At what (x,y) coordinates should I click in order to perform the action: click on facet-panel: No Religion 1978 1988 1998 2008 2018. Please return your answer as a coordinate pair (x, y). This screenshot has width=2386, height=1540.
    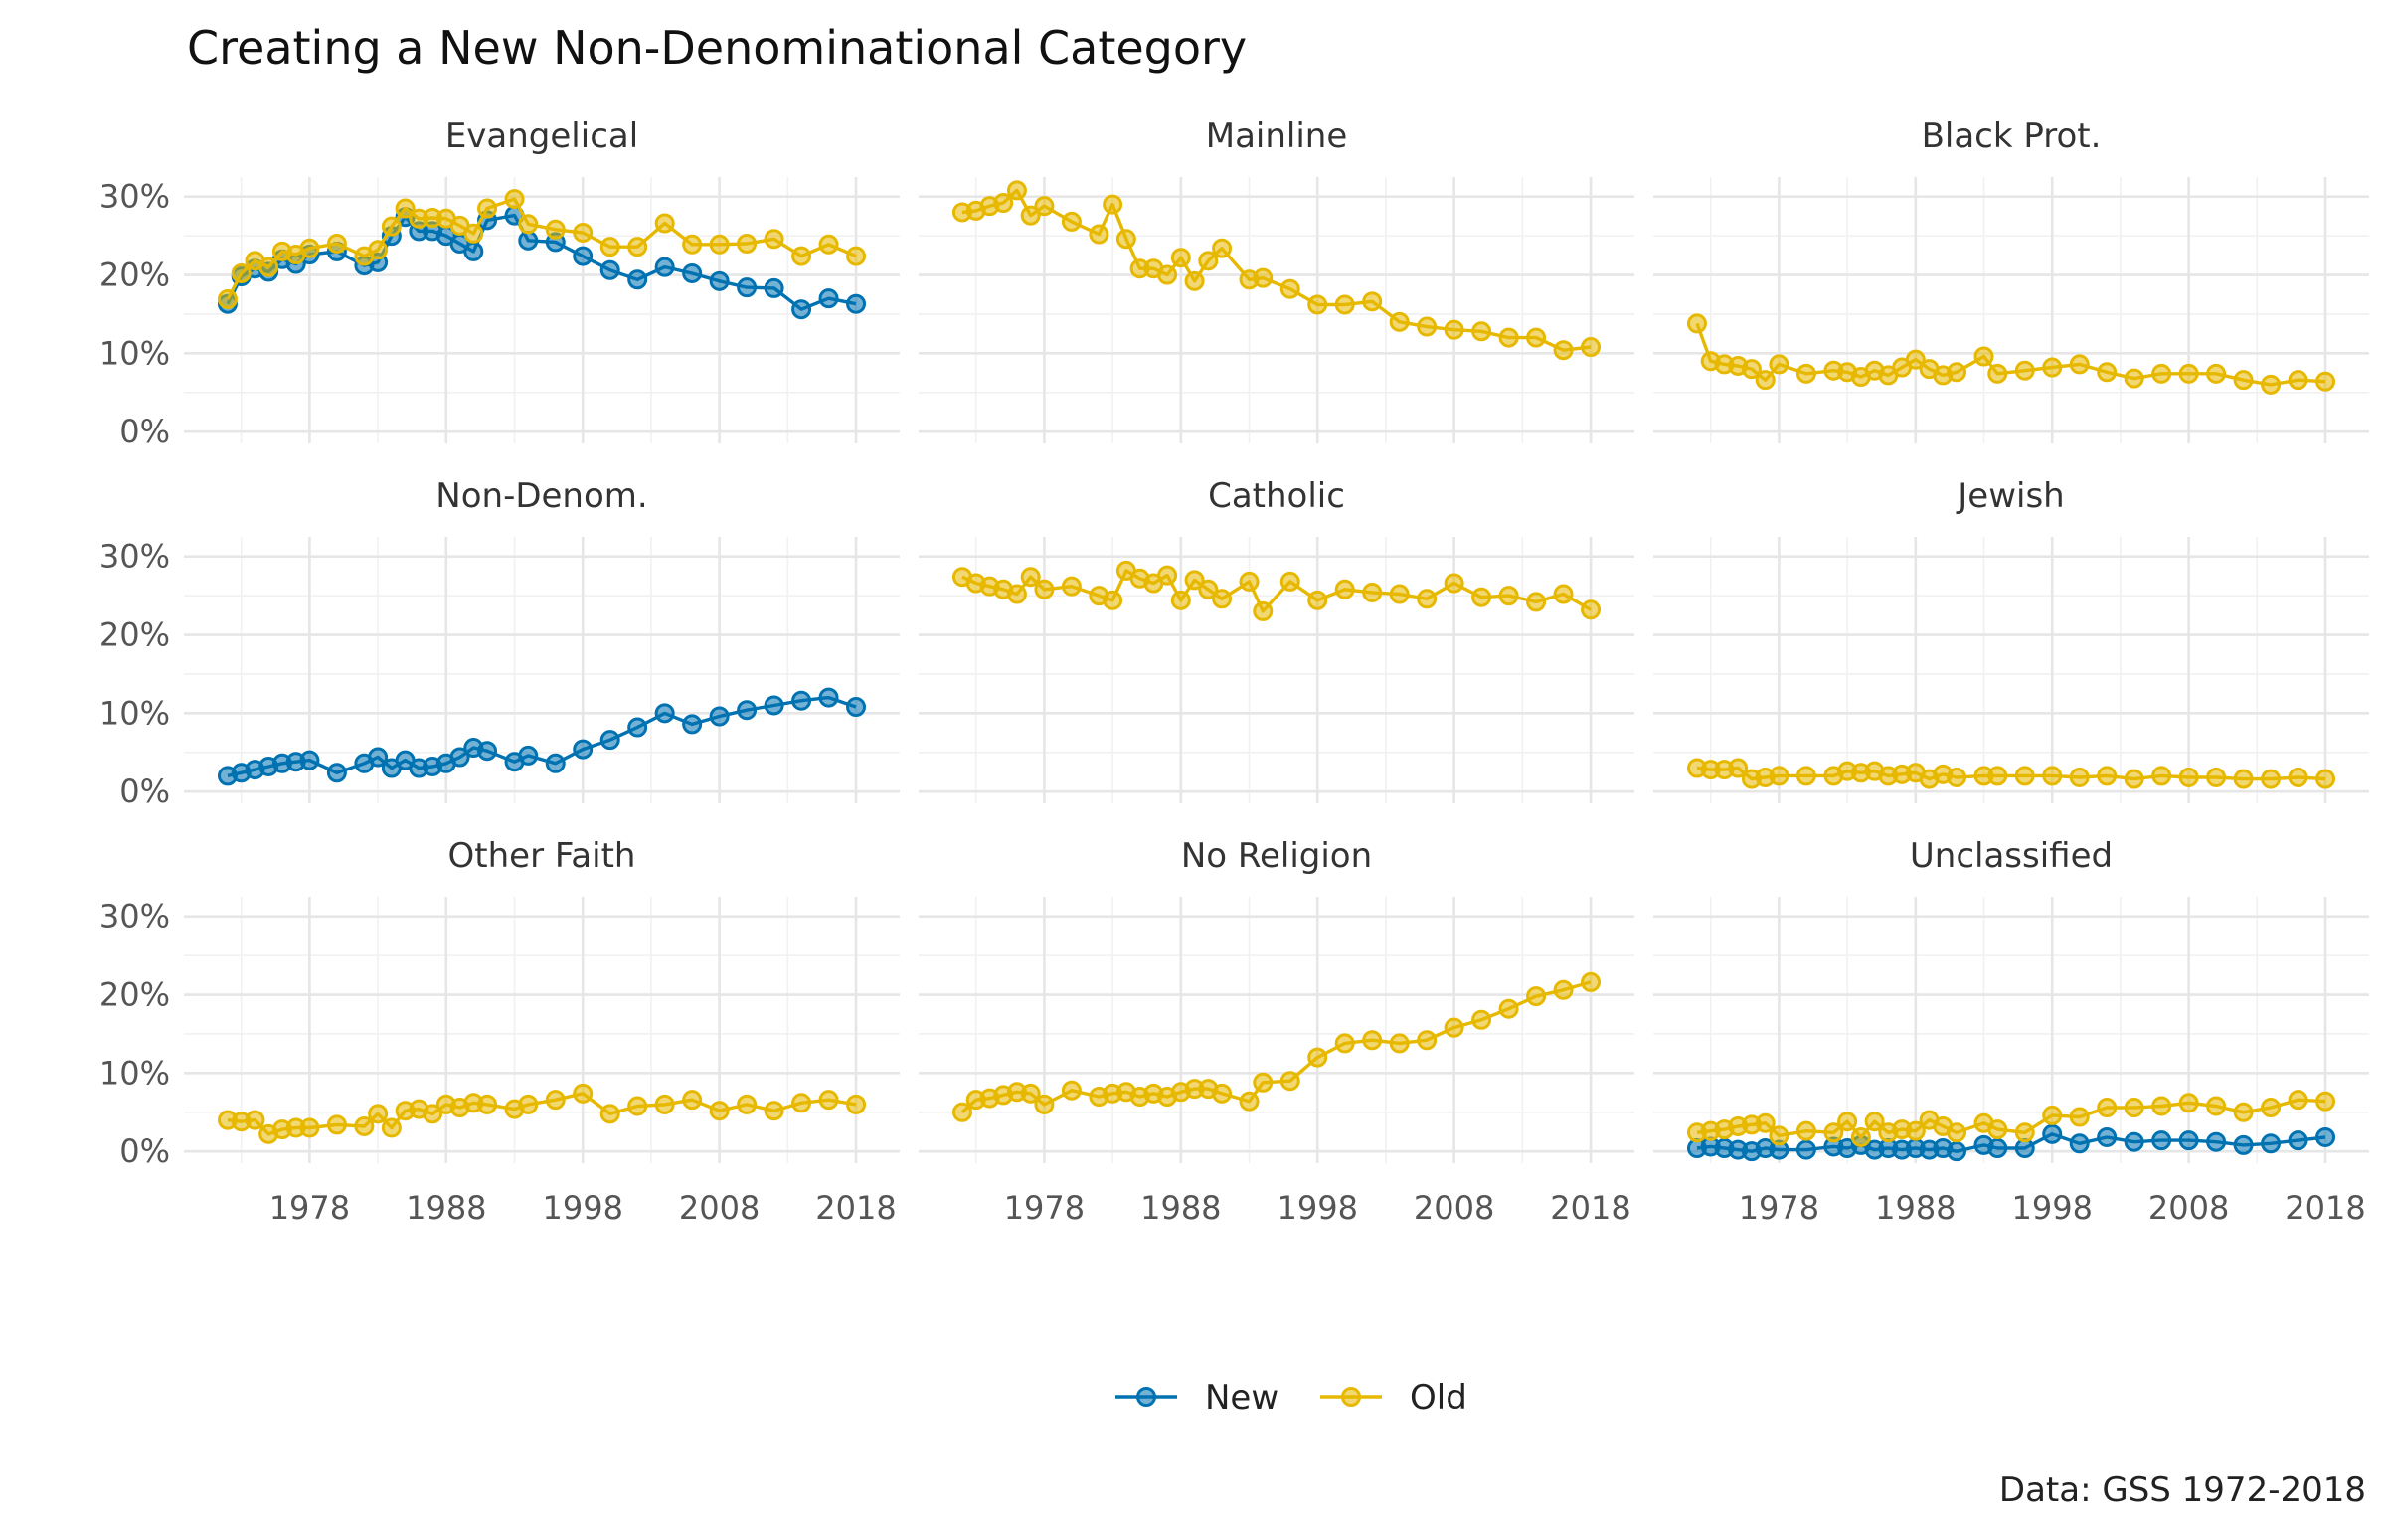
    Looking at the image, I should click on (1276, 1031).